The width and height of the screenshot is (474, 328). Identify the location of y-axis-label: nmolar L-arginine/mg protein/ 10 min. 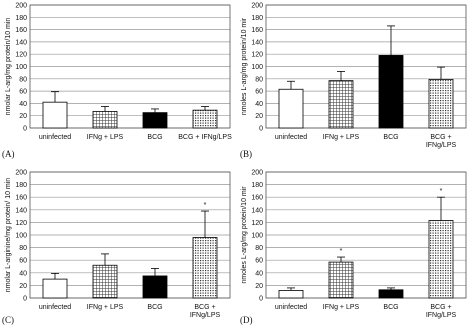
(8, 235).